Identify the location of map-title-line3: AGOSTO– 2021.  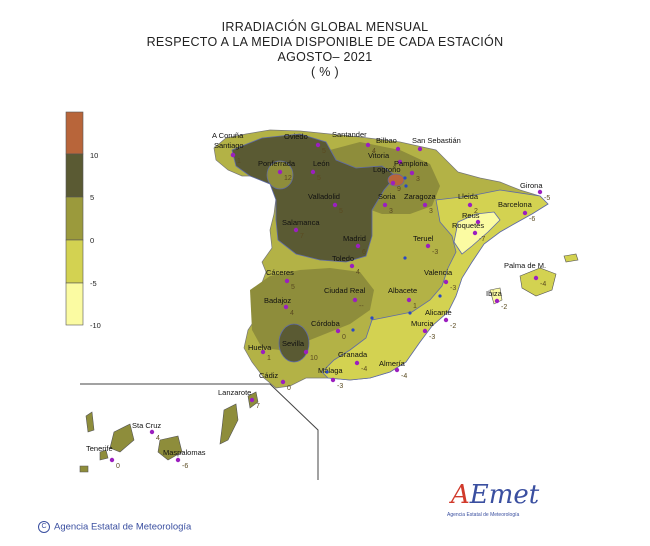
(325, 57).